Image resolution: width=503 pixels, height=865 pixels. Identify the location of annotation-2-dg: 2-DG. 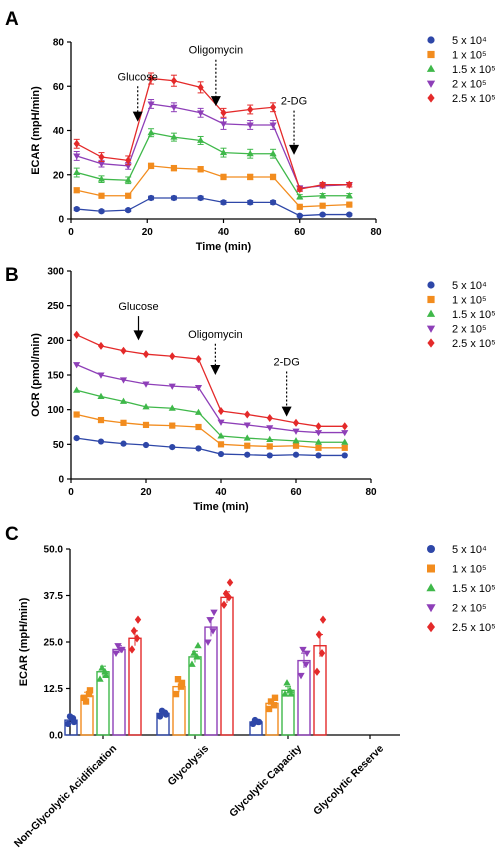
(294, 125).